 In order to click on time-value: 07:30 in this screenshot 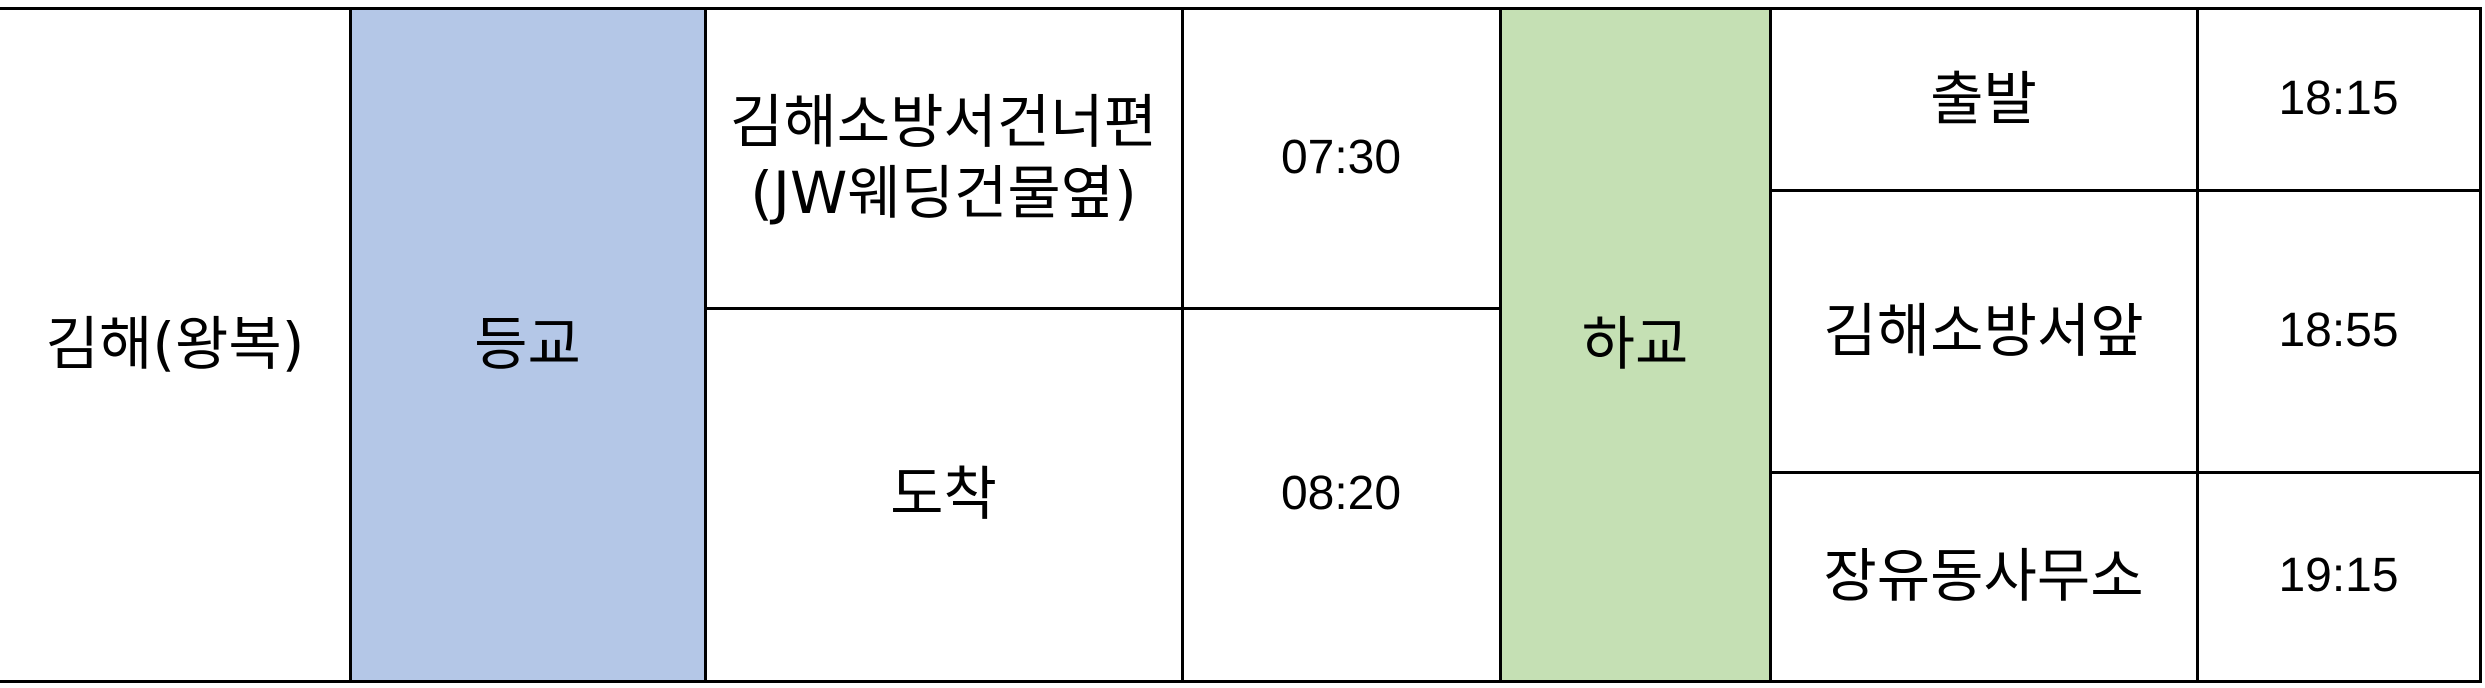, I will do `click(1341, 157)`.